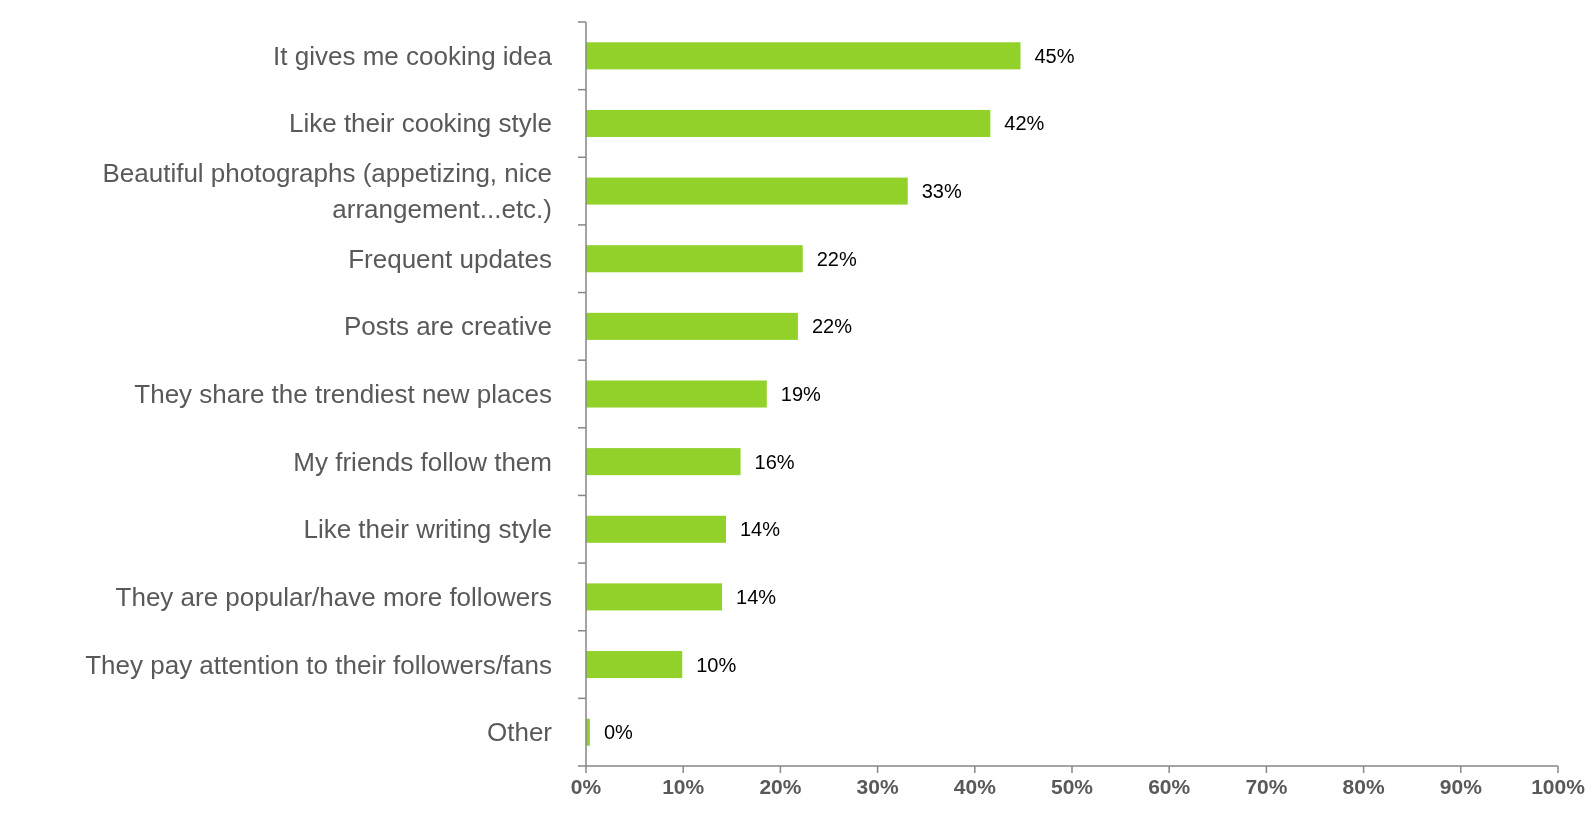 The width and height of the screenshot is (1596, 830). What do you see at coordinates (413, 55) in the screenshot?
I see `y-tick-label: It gives me cooking idea` at bounding box center [413, 55].